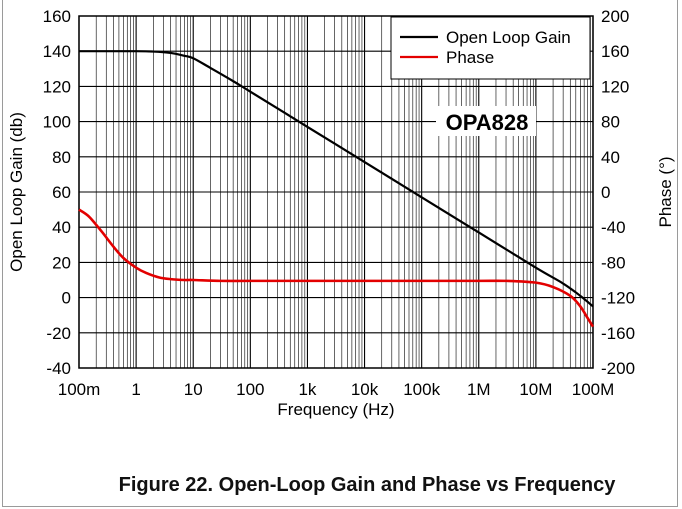 This screenshot has width=682, height=509. Describe the element at coordinates (57, 16) in the screenshot. I see `y-tick-label: 160` at that location.